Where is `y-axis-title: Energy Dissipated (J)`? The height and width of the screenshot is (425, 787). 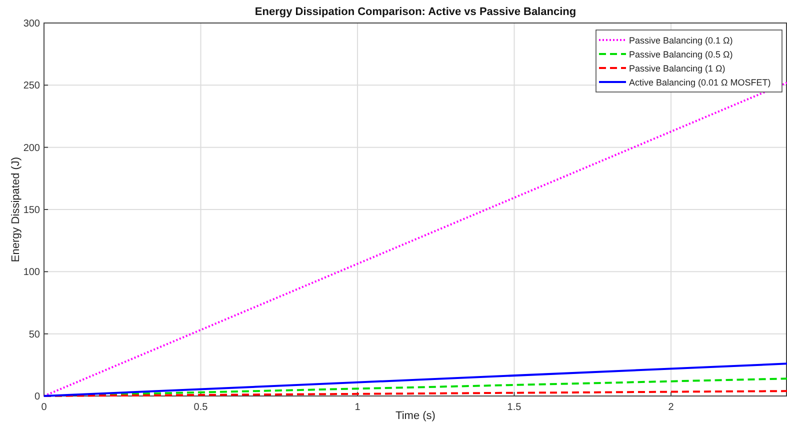
y-axis-title: Energy Dissipated (J) is located at coordinates (16, 209).